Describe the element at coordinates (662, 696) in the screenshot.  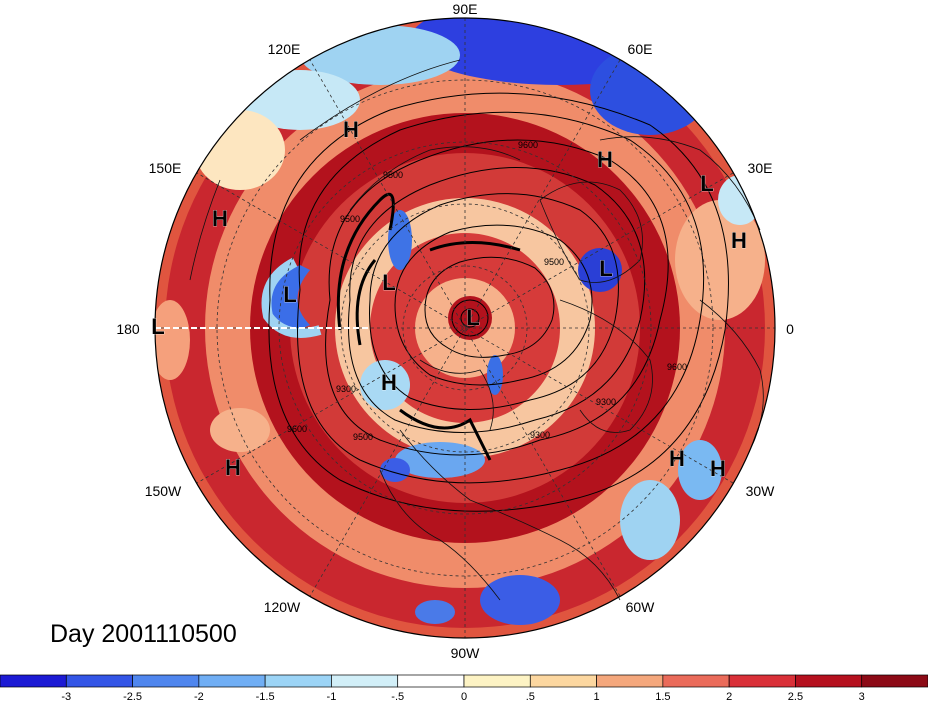
I see `colorbar-tick-label: 1.5` at that location.